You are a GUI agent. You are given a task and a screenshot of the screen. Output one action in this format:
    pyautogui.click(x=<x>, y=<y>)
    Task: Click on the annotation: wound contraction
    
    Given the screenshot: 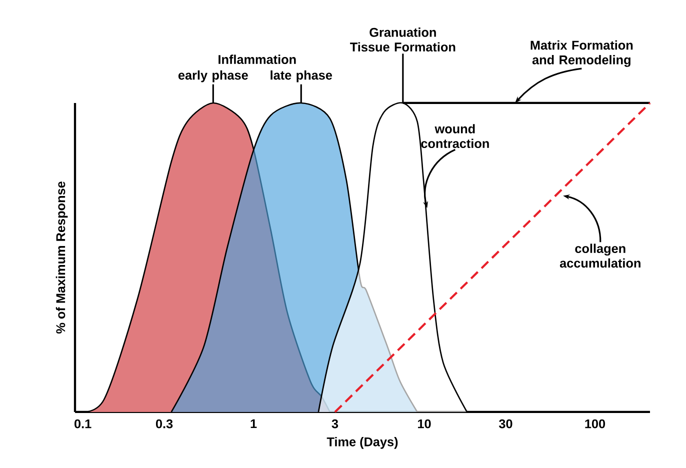 What is the action you would take?
    pyautogui.click(x=455, y=136)
    